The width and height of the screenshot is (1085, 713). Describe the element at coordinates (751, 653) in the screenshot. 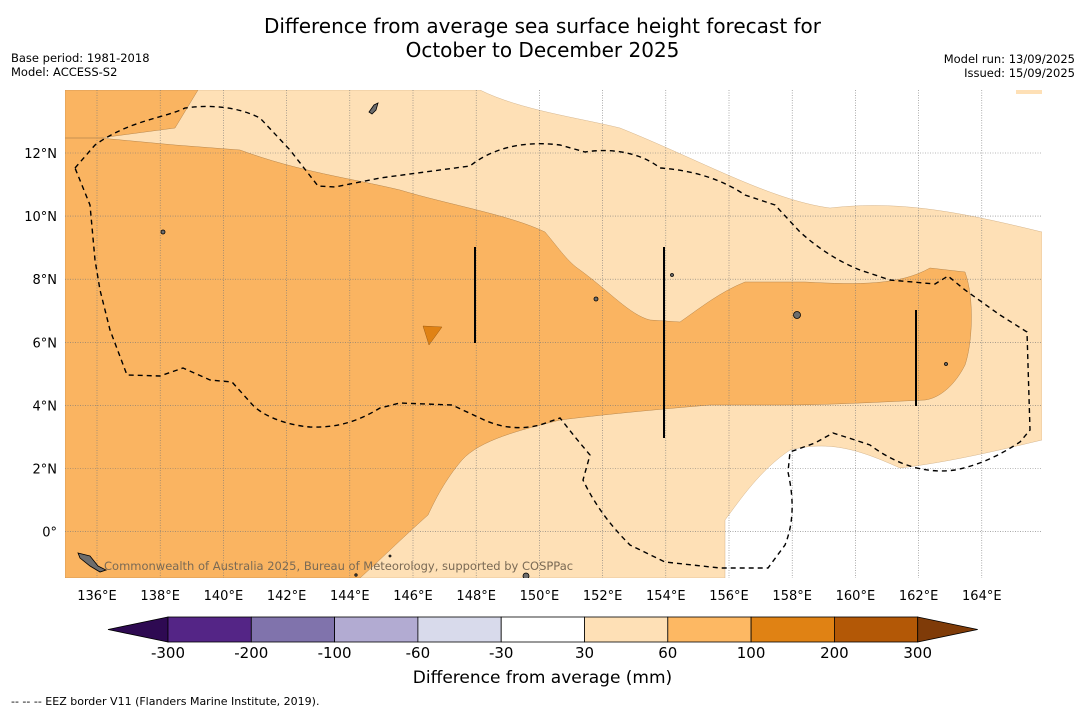

I see `colorbar-tick-label: 100` at that location.